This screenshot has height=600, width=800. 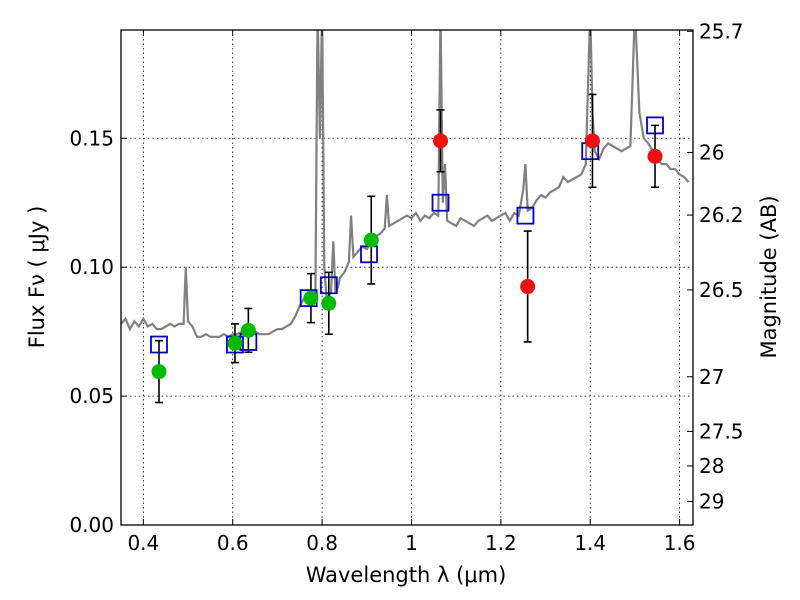 What do you see at coordinates (721, 215) in the screenshot?
I see `y-right-tick-label: 26.2` at bounding box center [721, 215].